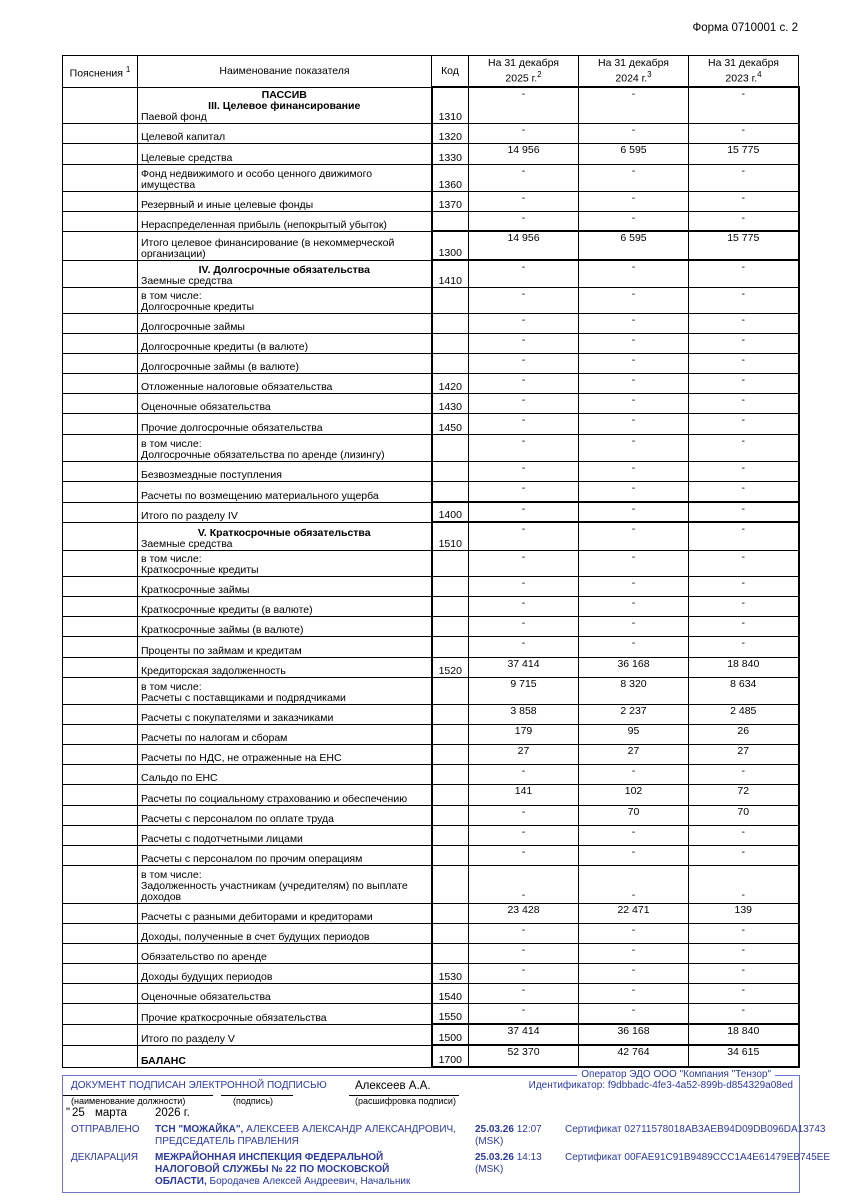  Describe the element at coordinates (172, 1113) in the screenshot. I see `date-year: 2026 г.` at that location.